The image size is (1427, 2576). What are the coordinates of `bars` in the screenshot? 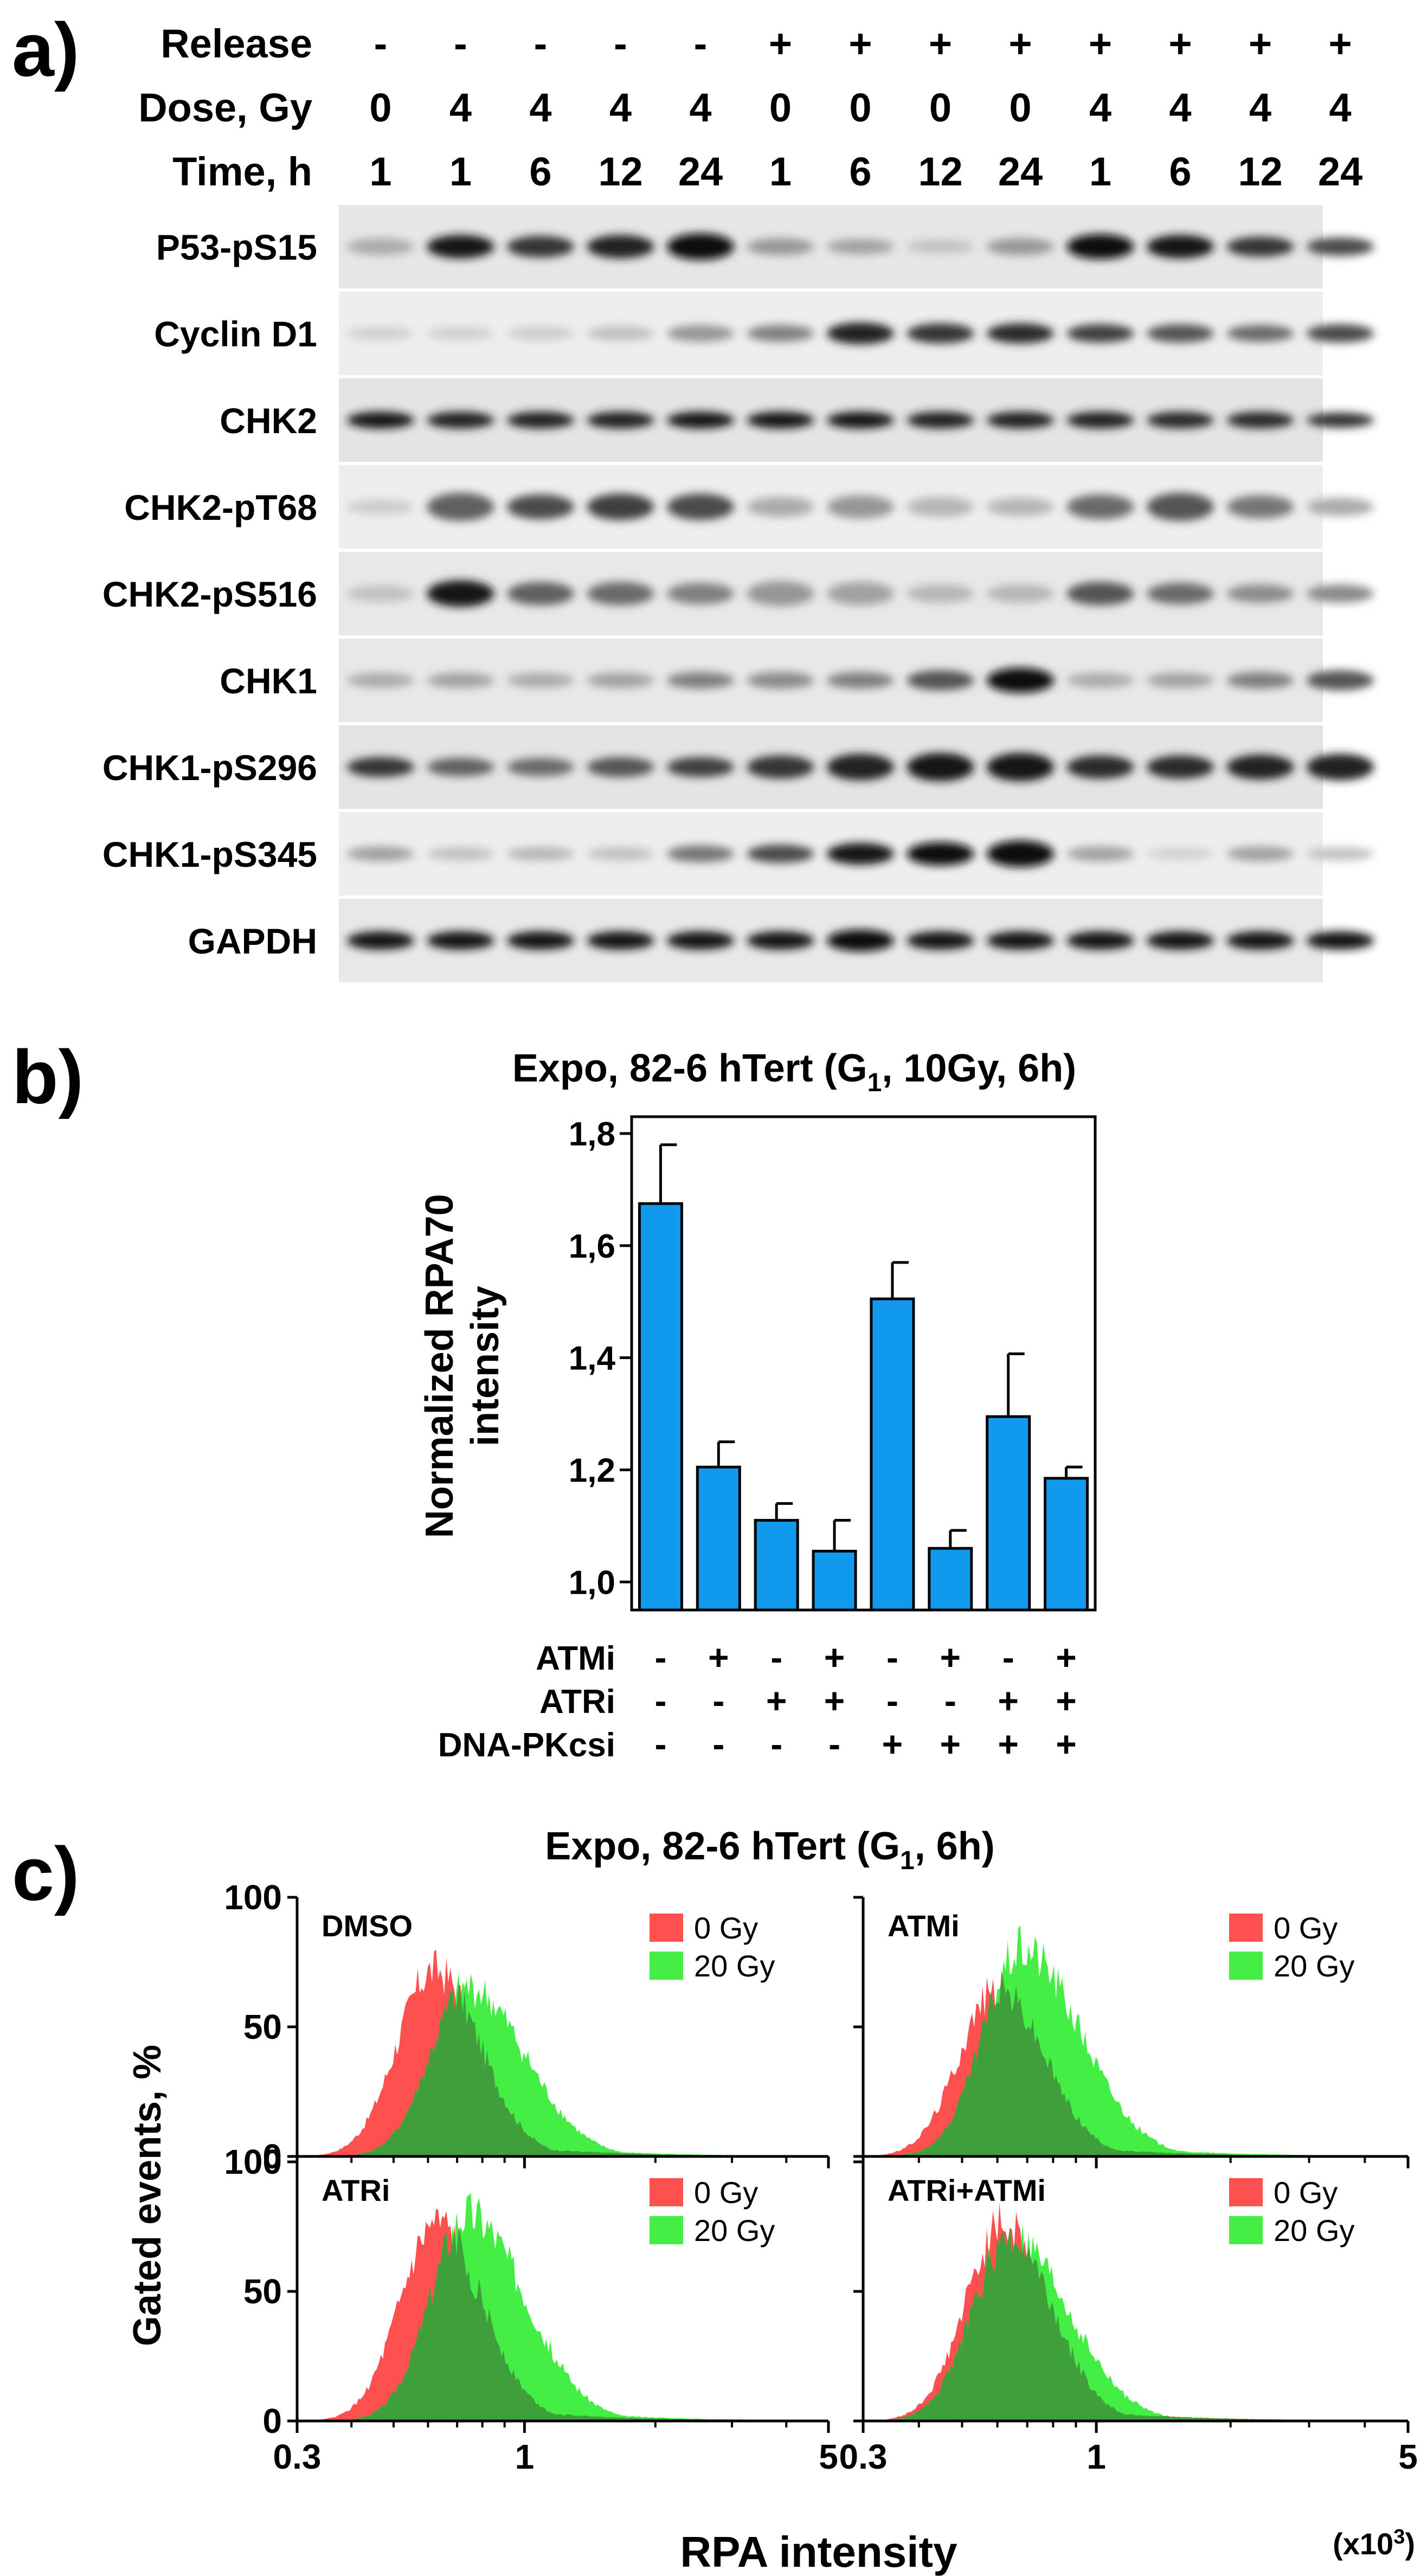 It's located at (863, 1377).